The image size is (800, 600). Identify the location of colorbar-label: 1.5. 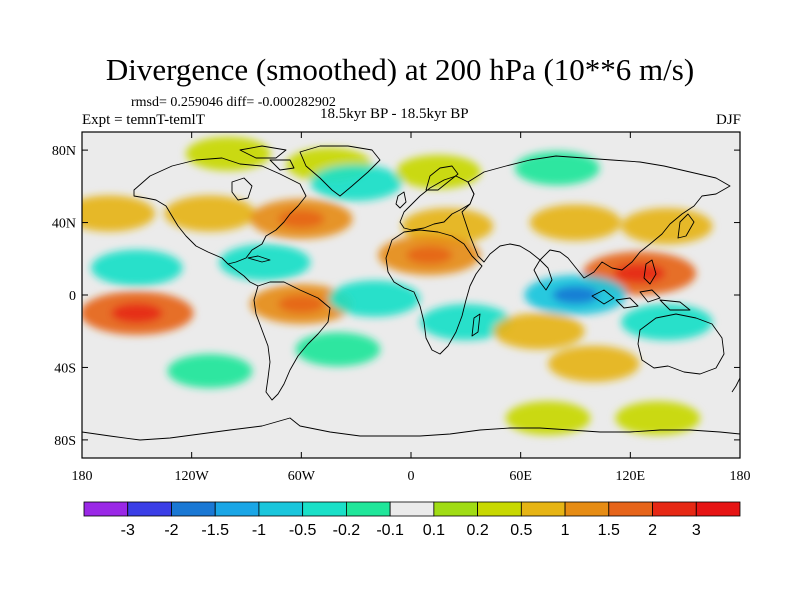
(609, 530).